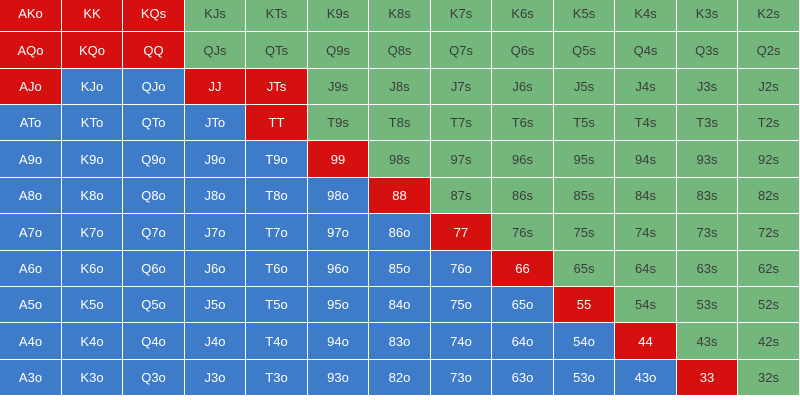 This screenshot has height=400, width=800. I want to click on hand-cell-ako: AKo, so click(31, 16).